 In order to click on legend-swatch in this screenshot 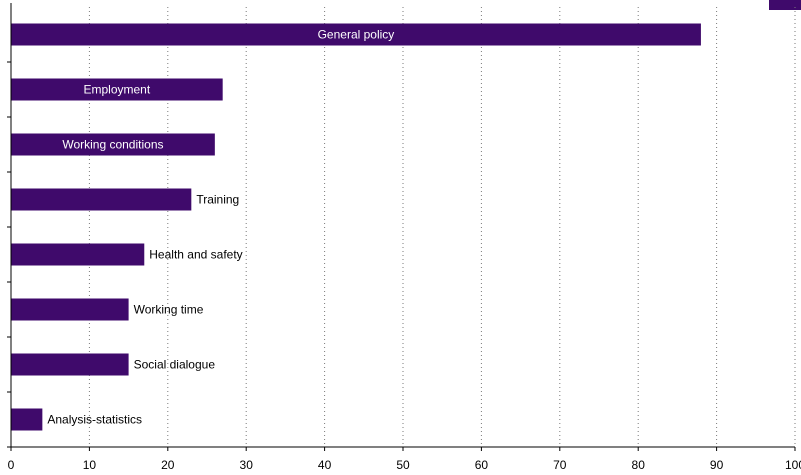, I will do `click(785, 5)`.